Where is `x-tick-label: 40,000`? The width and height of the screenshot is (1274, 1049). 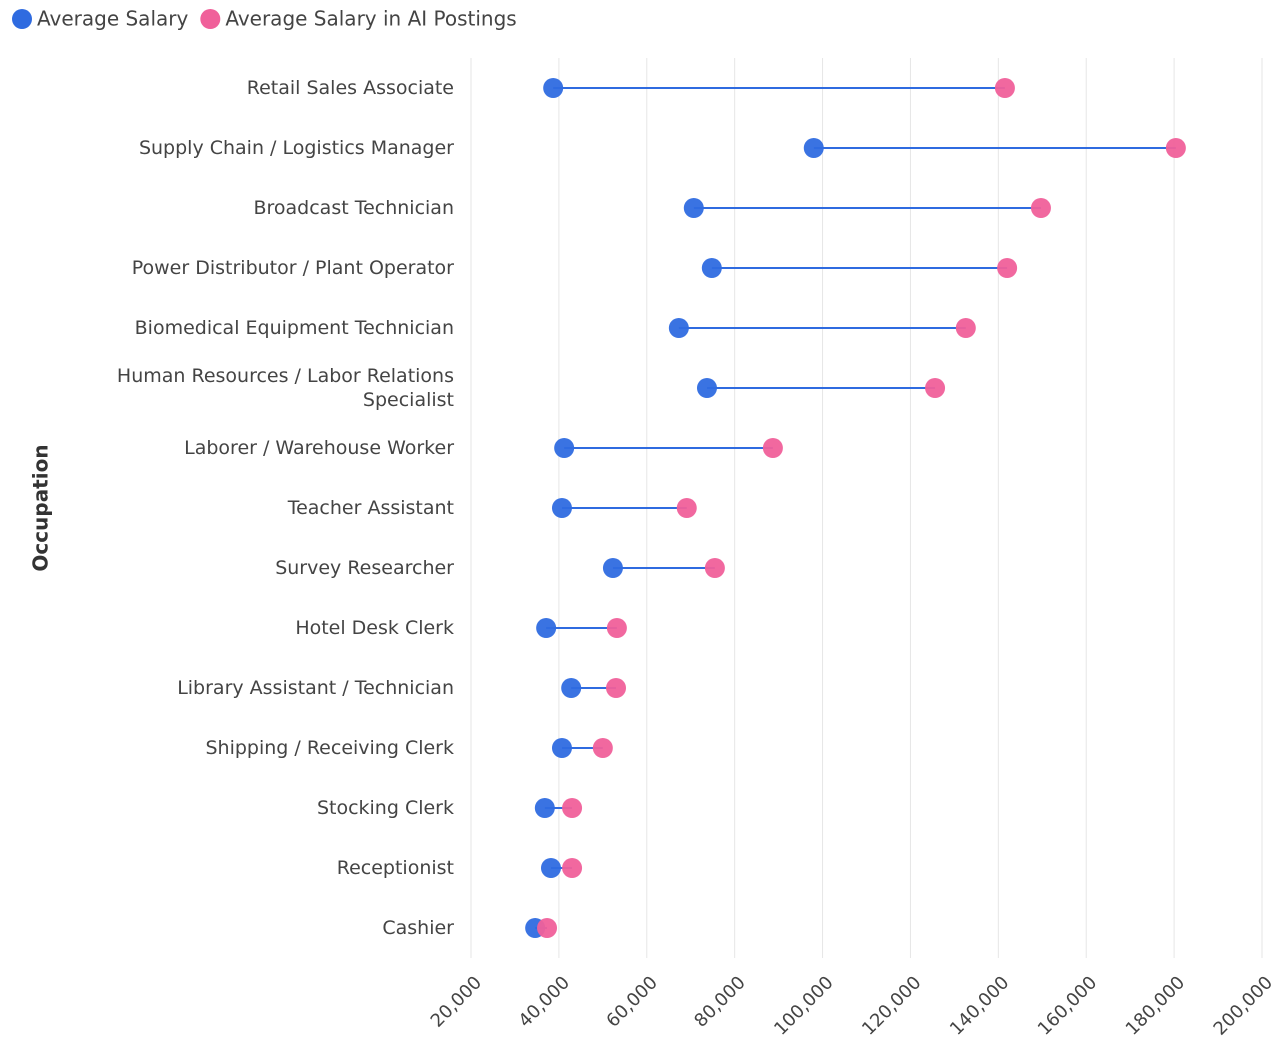
x-tick-label: 40,000 is located at coordinates (544, 1001).